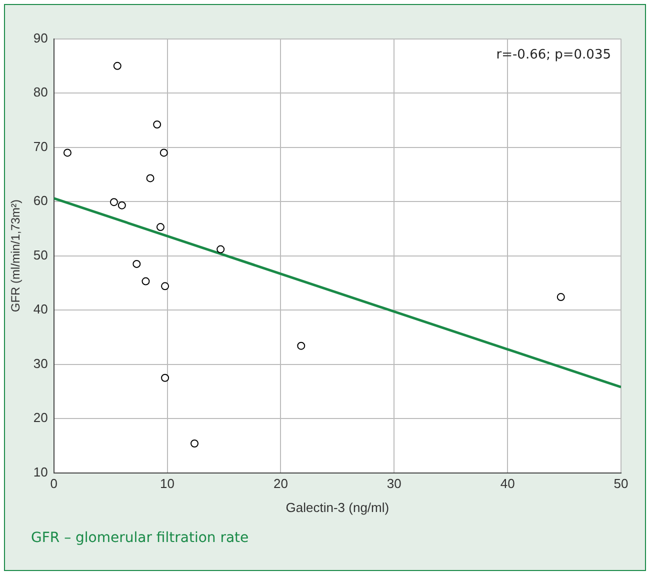 Image resolution: width=652 pixels, height=577 pixels. Describe the element at coordinates (40, 146) in the screenshot. I see `y-tick-label: 70` at that location.